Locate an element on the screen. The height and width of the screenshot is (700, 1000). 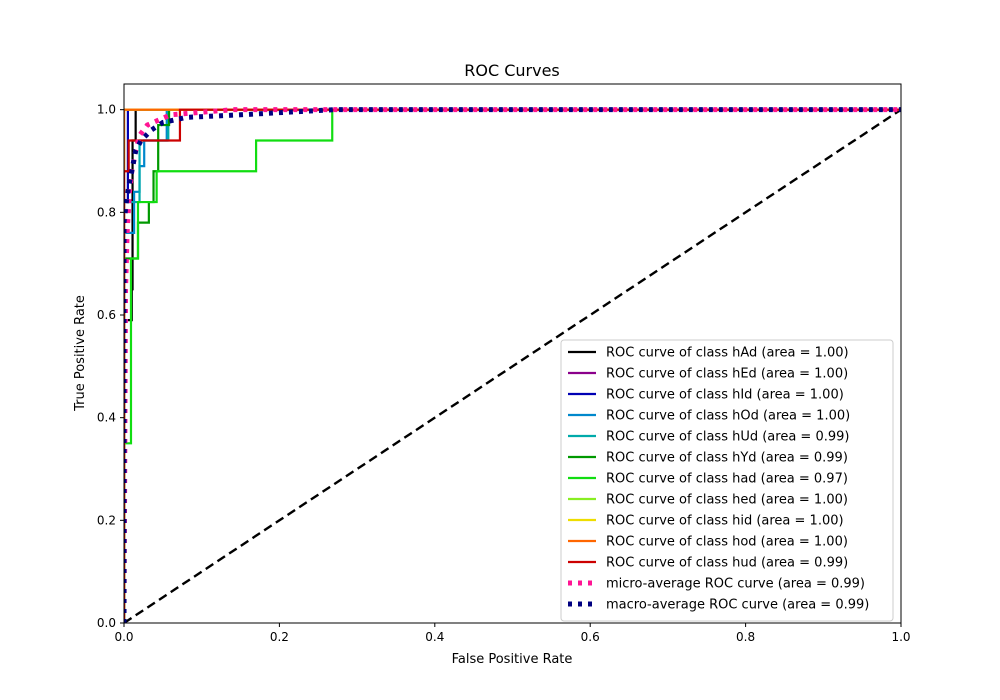
y-tick-label: 0.0 is located at coordinates (106, 623).